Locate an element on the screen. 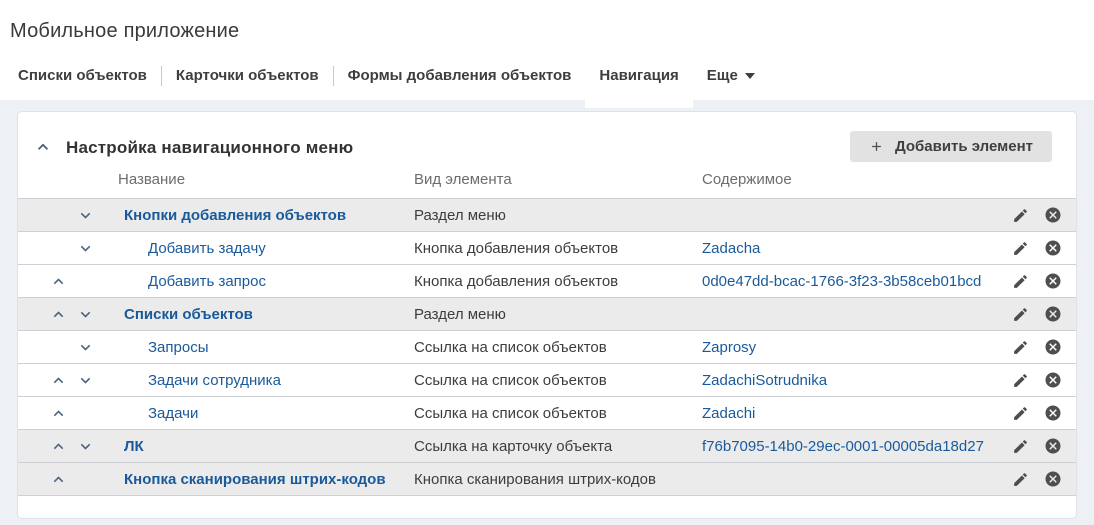  item-name-link: Запросы is located at coordinates (178, 347).